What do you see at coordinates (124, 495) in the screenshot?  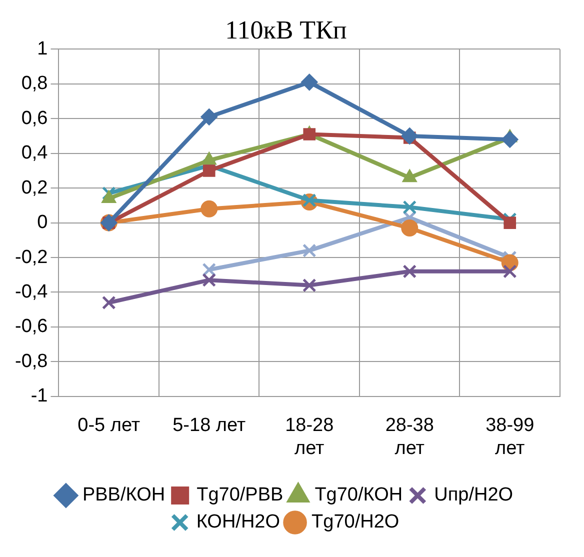 I see `legend-label: РВВ/КОН` at bounding box center [124, 495].